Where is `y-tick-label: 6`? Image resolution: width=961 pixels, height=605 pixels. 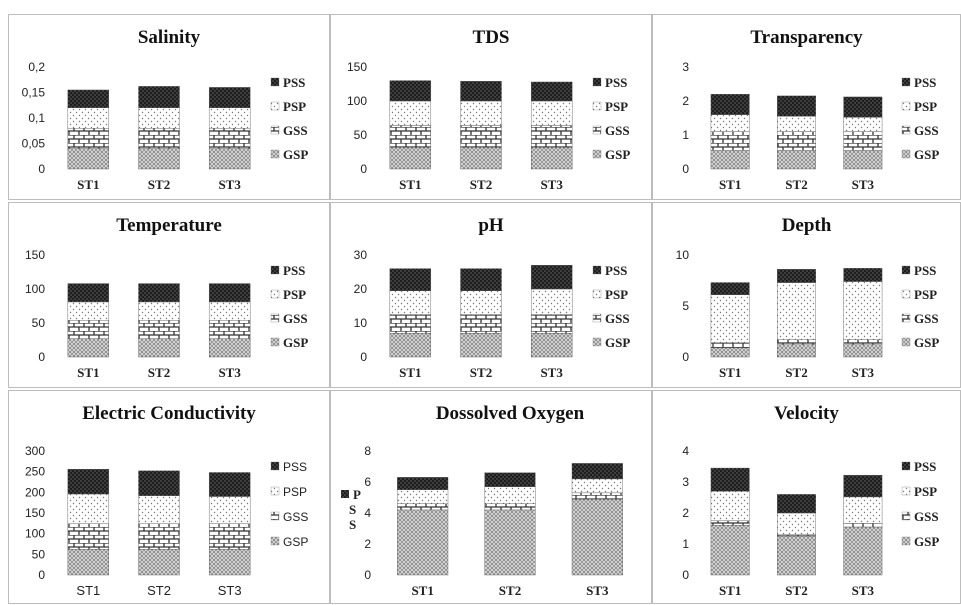
y-tick-label: 6 is located at coordinates (367, 482).